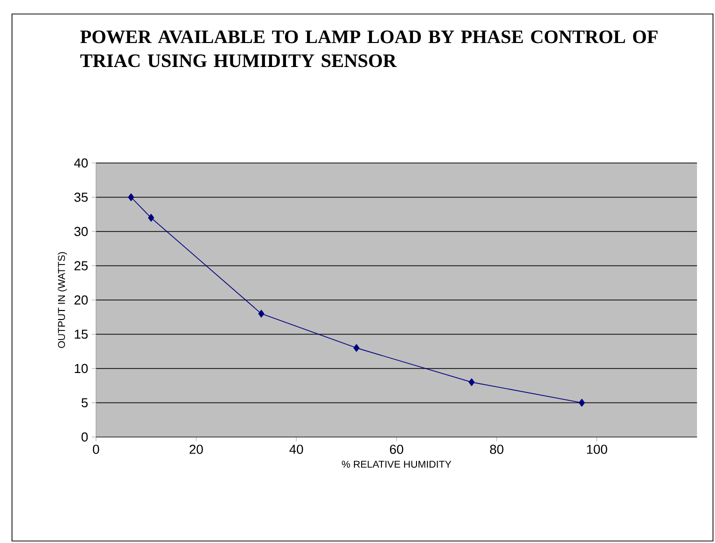  Describe the element at coordinates (85, 403) in the screenshot. I see `y-tick-label: 5` at that location.